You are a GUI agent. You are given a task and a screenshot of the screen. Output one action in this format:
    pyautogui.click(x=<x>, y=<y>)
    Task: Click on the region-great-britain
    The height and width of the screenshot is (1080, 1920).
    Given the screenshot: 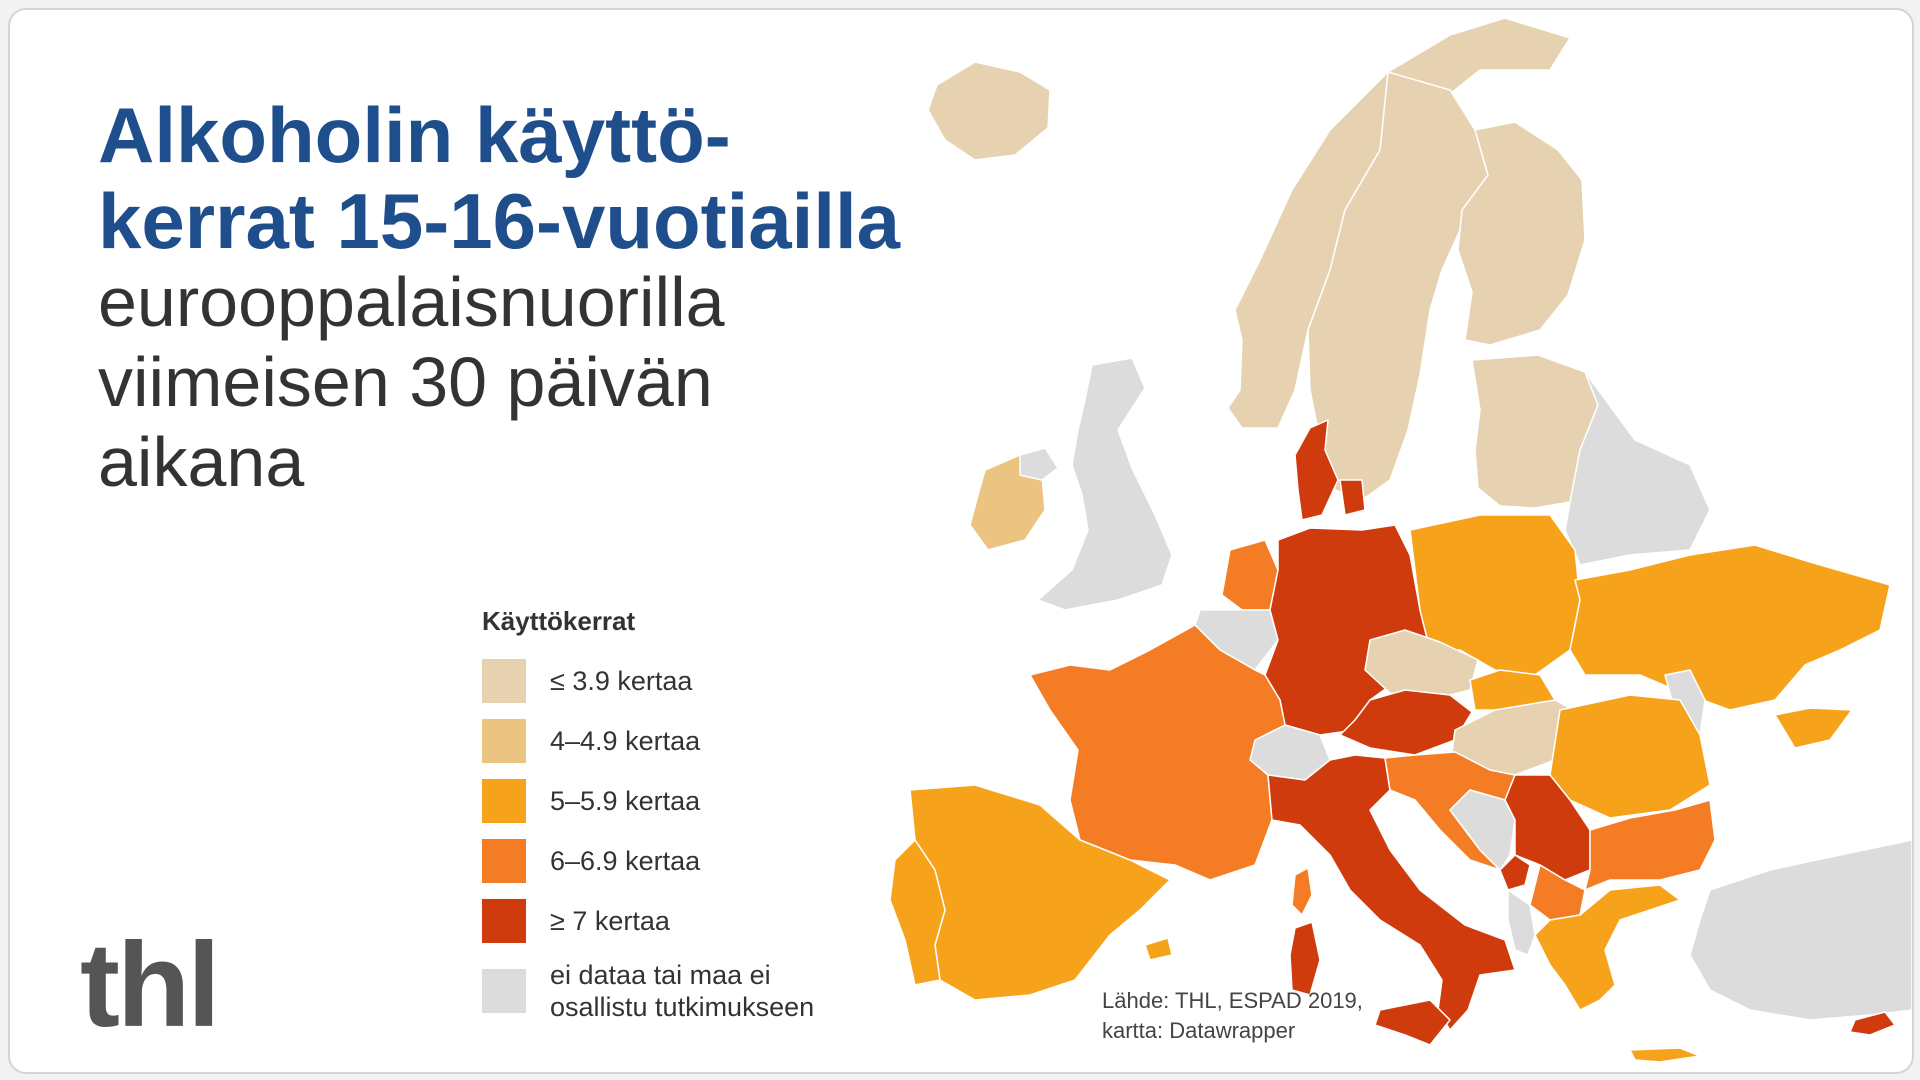 What is the action you would take?
    pyautogui.click(x=1105, y=484)
    